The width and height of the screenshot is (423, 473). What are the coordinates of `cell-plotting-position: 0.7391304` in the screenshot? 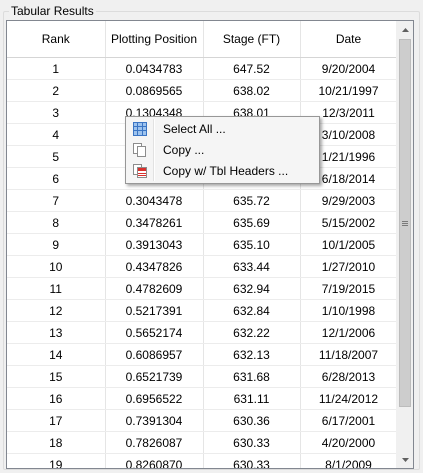 It's located at (154, 420).